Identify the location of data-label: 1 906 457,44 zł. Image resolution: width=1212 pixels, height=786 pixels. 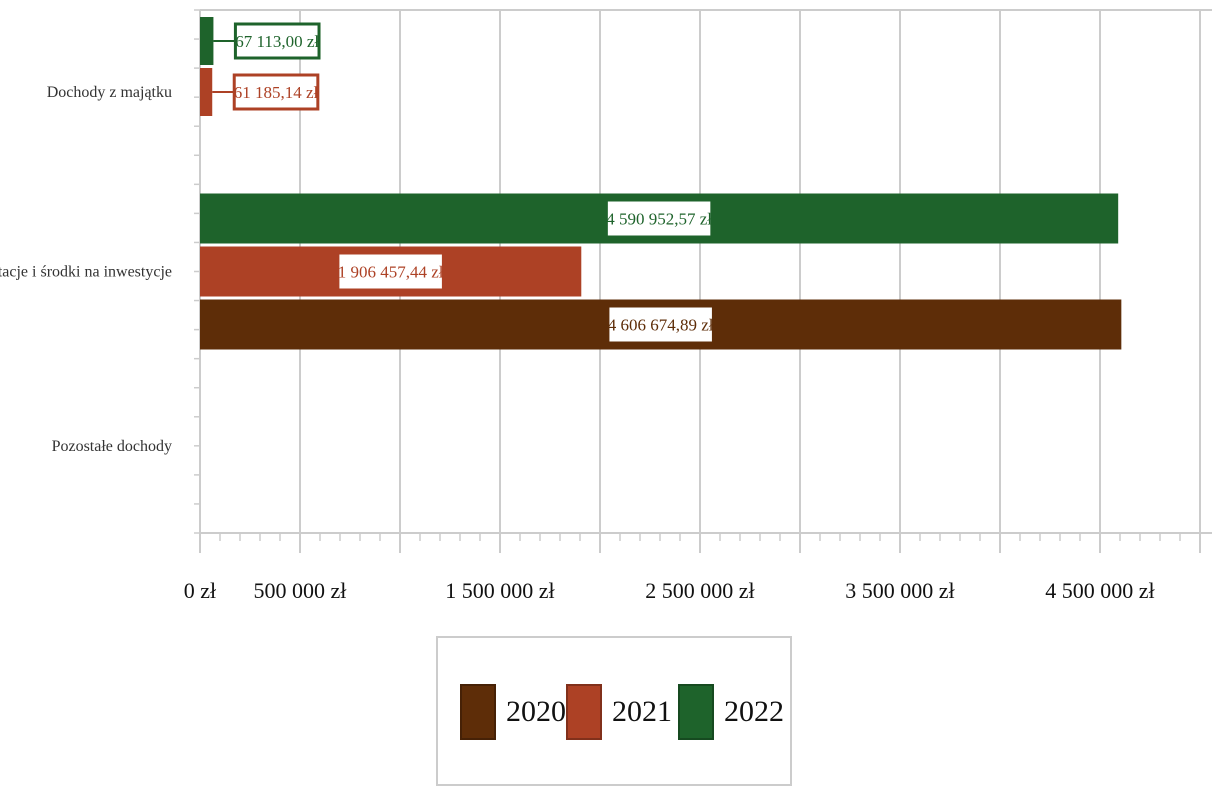
(391, 272).